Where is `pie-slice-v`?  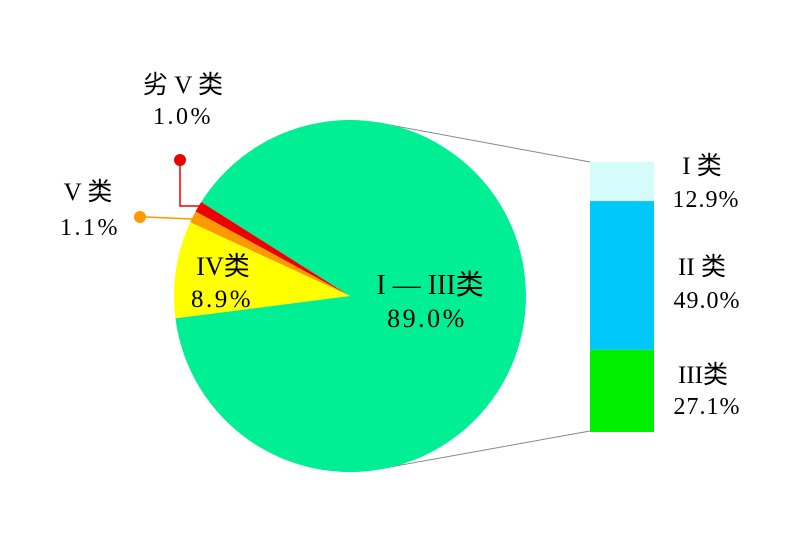 pie-slice-v is located at coordinates (270, 253).